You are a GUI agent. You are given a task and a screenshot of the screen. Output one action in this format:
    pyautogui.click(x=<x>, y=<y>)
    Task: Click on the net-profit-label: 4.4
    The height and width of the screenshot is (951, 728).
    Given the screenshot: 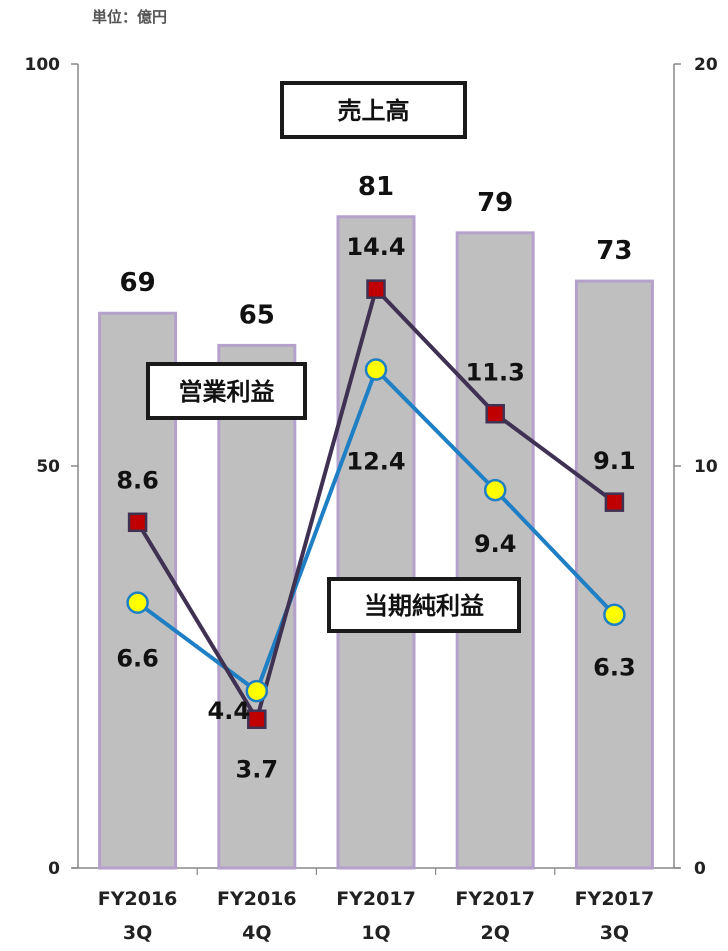 What is the action you would take?
    pyautogui.click(x=229, y=711)
    